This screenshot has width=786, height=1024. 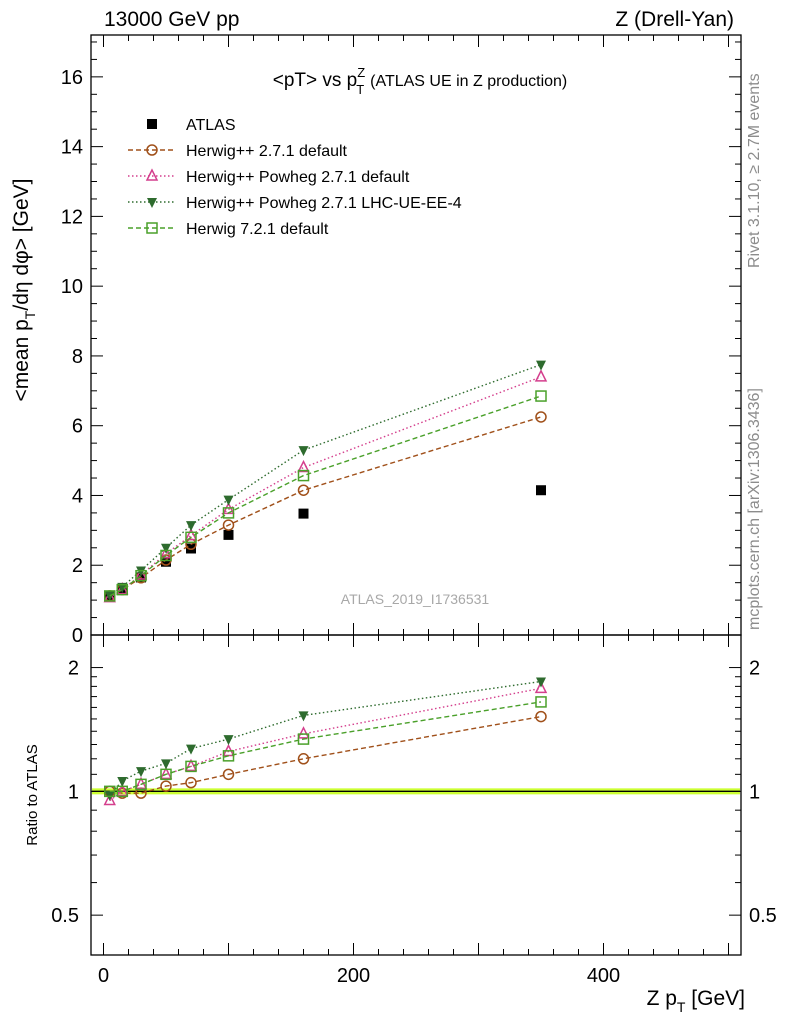 I want to click on svg-text: <mean pT/dη dφ> [GeV], so click(x=24, y=290).